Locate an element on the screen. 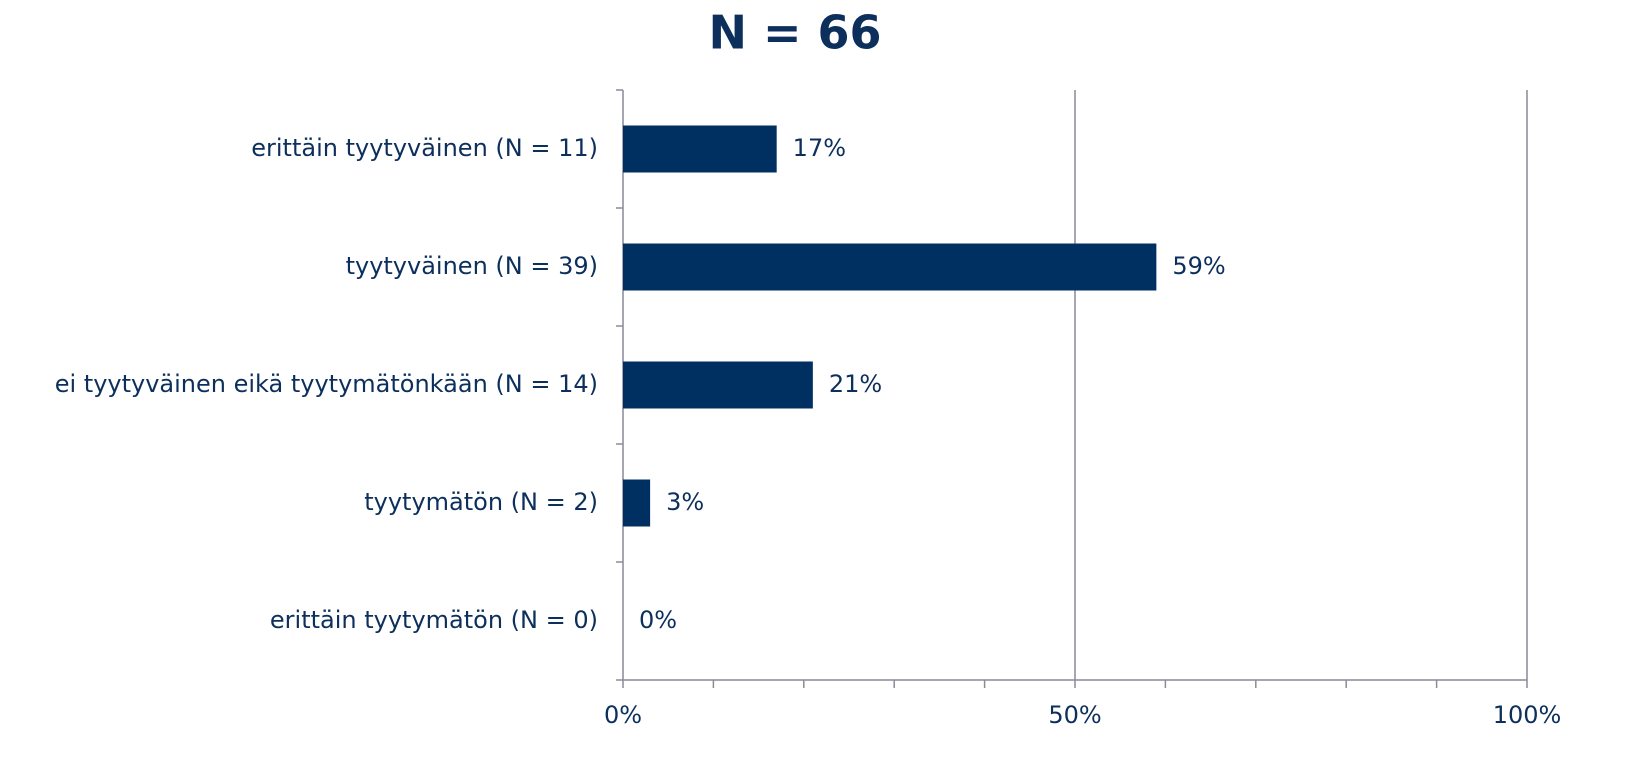 The width and height of the screenshot is (1634, 757). y-tick-label: erittäin tyytymätön (N = 0) is located at coordinates (434, 620).